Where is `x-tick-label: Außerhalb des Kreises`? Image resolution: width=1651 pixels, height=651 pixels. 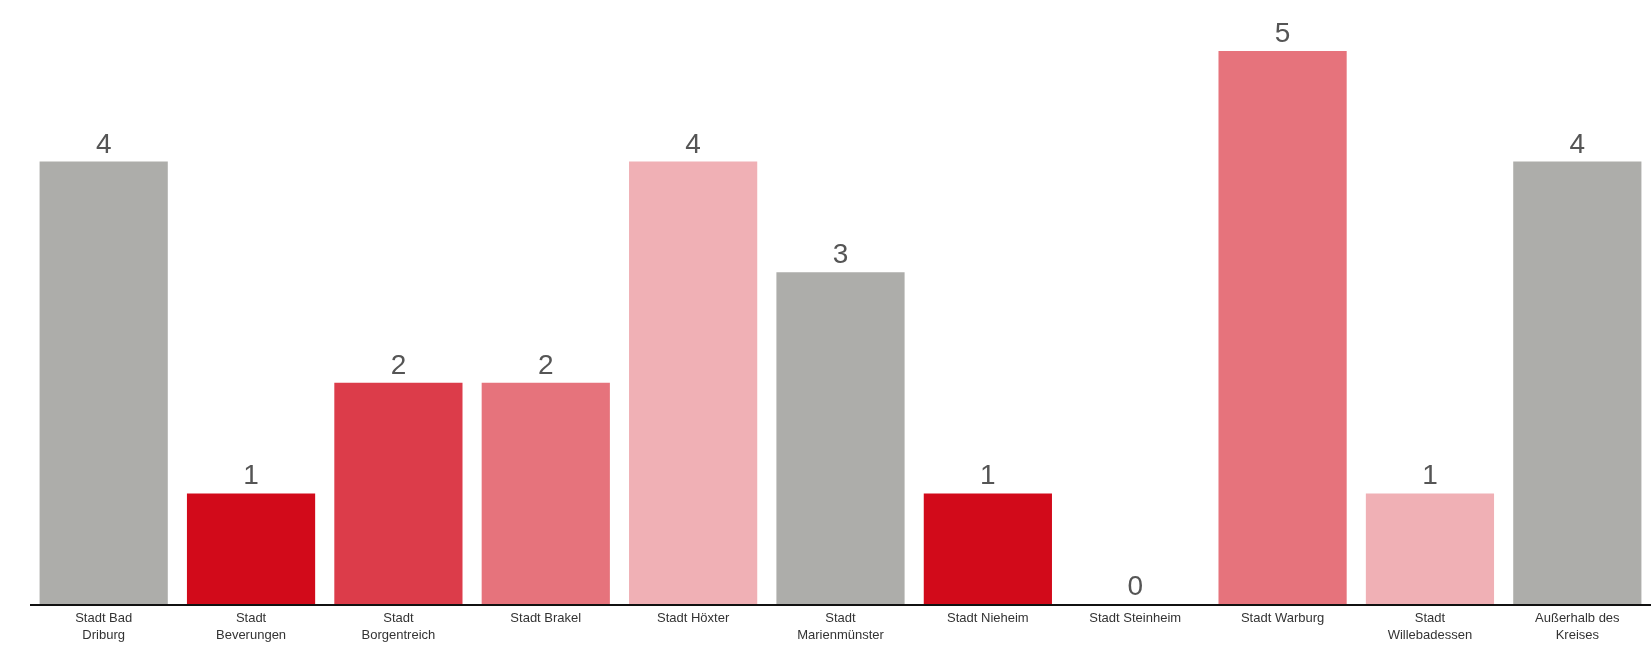
x-tick-label: Außerhalb des Kreises is located at coordinates (1578, 625).